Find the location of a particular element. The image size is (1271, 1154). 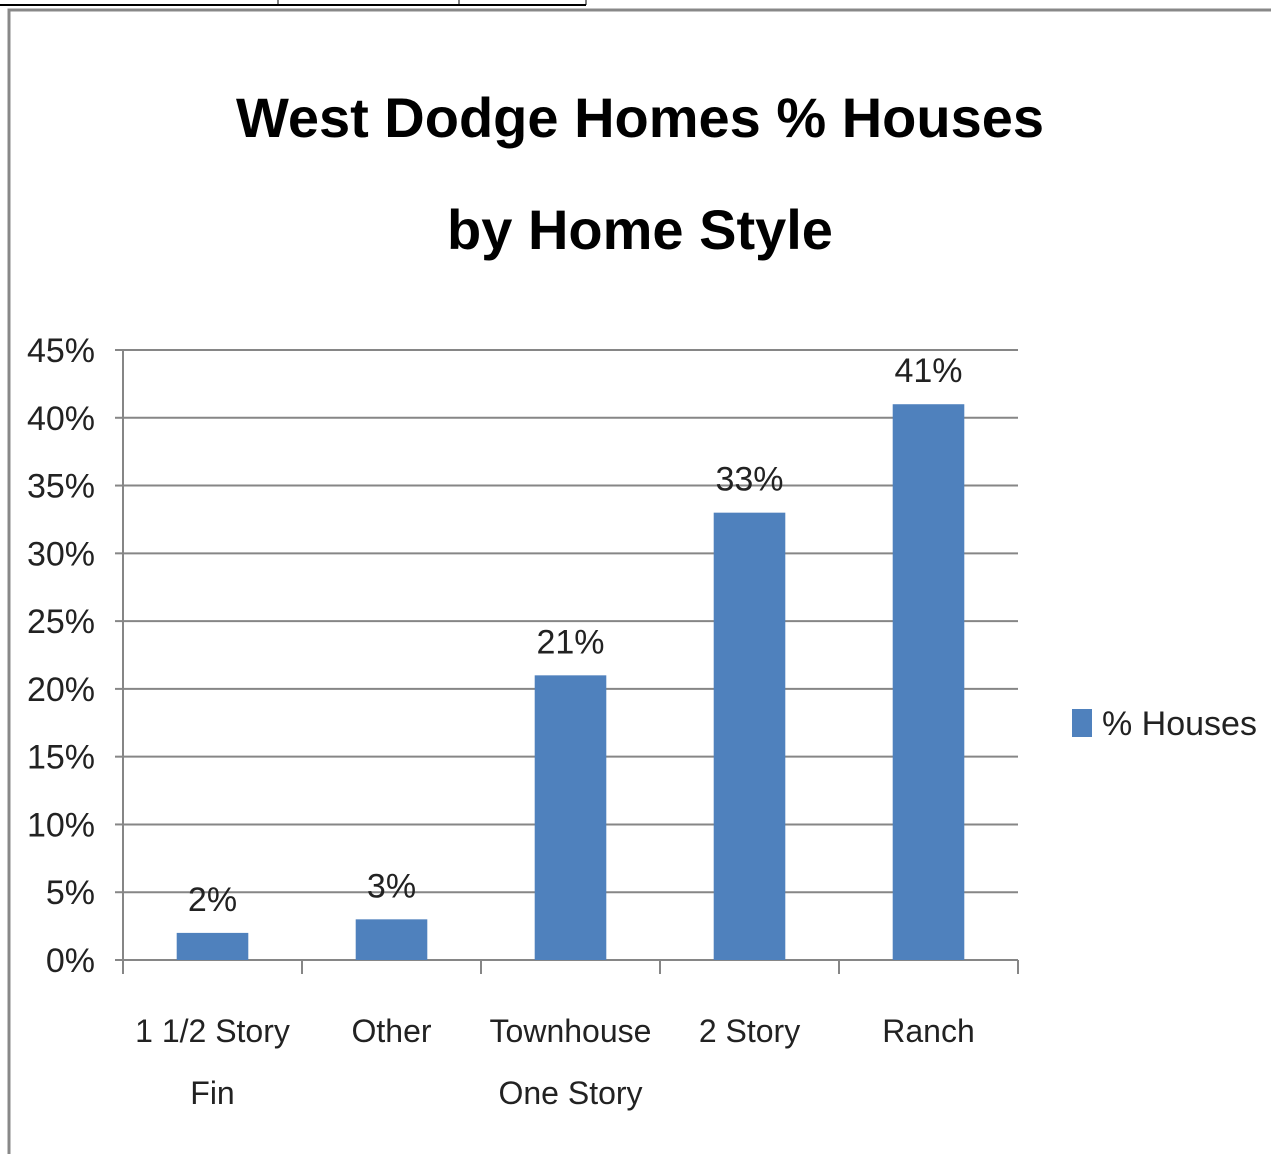

data-label: 2% is located at coordinates (212, 900).